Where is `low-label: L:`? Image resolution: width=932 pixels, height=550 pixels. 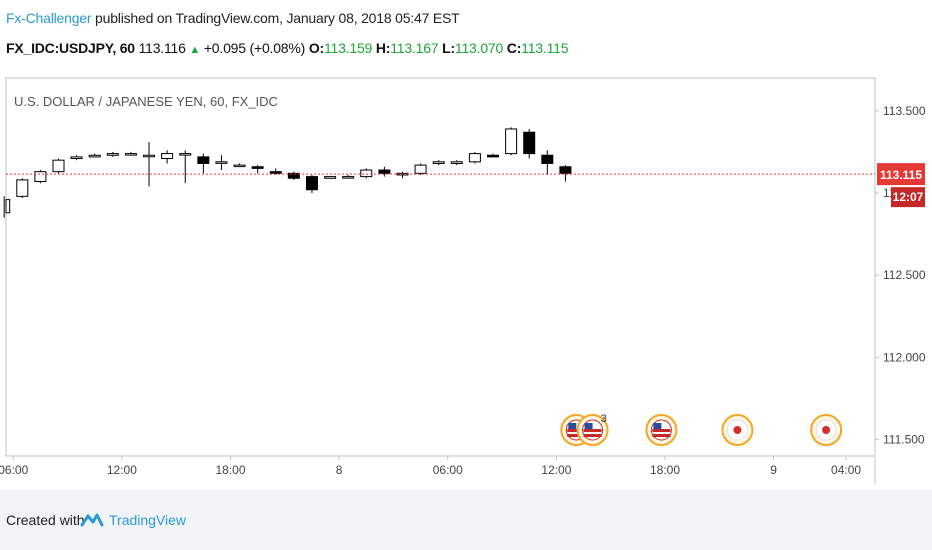 low-label: L: is located at coordinates (448, 48).